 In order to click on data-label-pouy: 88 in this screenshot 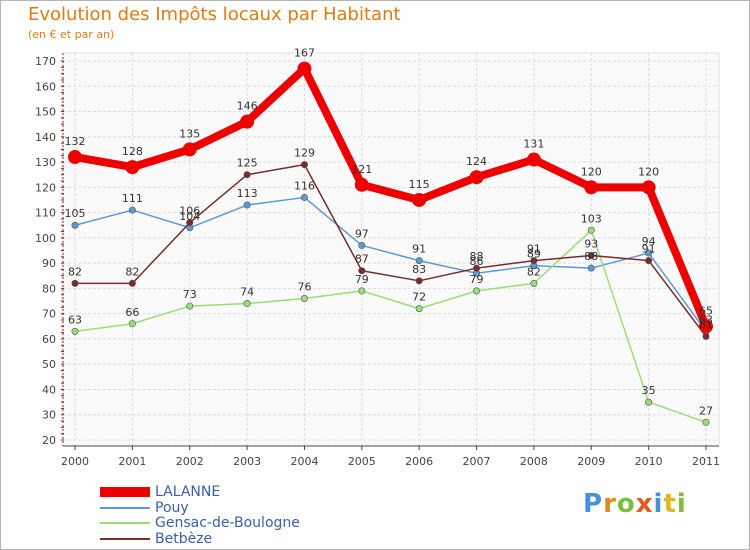, I will do `click(591, 256)`.